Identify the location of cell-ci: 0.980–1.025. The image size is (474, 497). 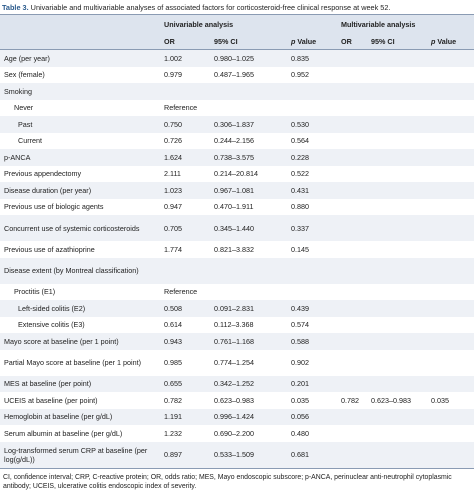
(248, 58).